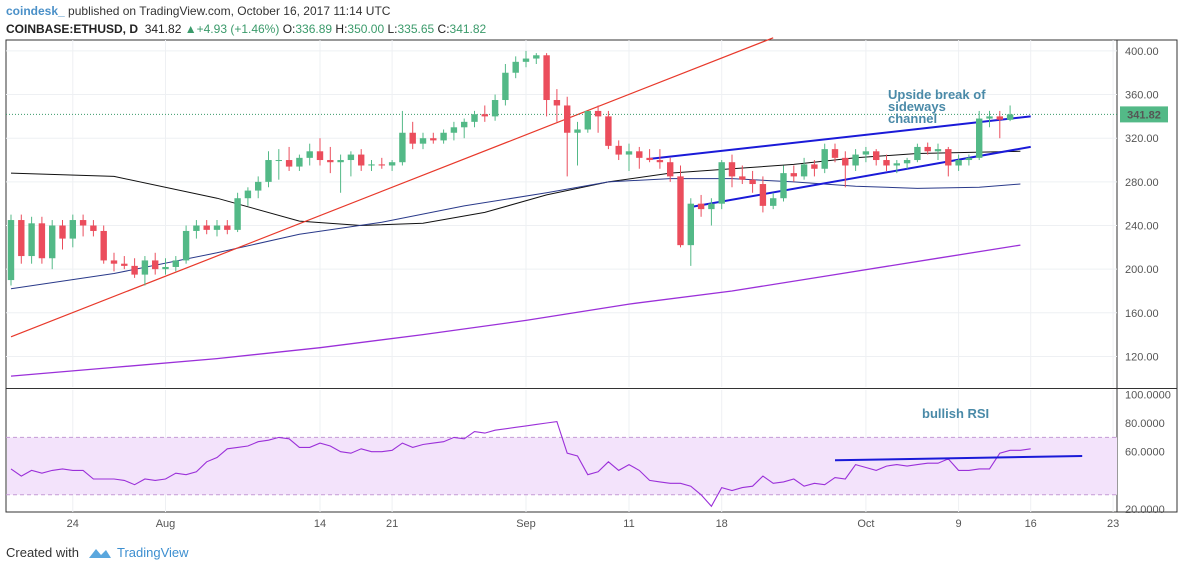 This screenshot has width=1184, height=571. Describe the element at coordinates (628, 524) in the screenshot. I see `x-tick-label: 11` at that location.